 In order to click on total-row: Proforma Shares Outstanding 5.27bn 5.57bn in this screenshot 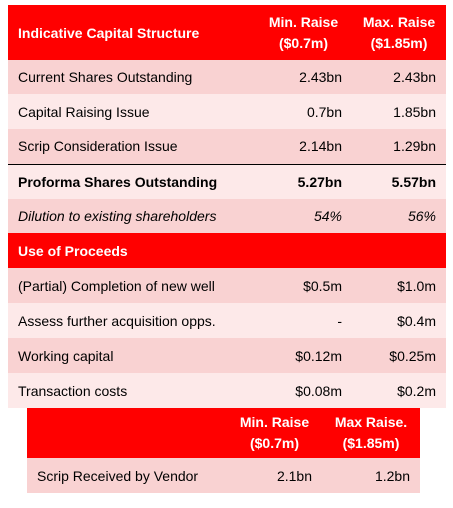, I will do `click(227, 181)`.